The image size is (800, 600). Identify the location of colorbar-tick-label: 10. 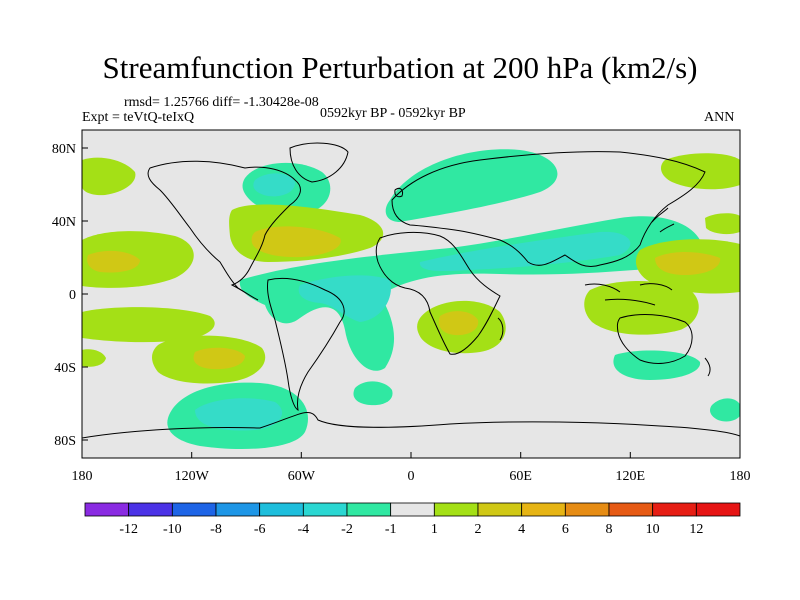
(653, 529).